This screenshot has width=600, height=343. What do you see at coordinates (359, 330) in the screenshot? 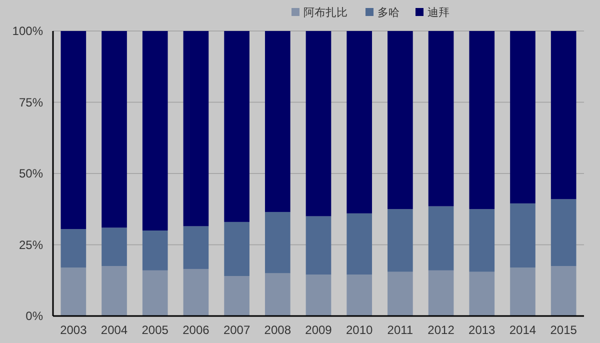
I see `xtick: 2010` at bounding box center [359, 330].